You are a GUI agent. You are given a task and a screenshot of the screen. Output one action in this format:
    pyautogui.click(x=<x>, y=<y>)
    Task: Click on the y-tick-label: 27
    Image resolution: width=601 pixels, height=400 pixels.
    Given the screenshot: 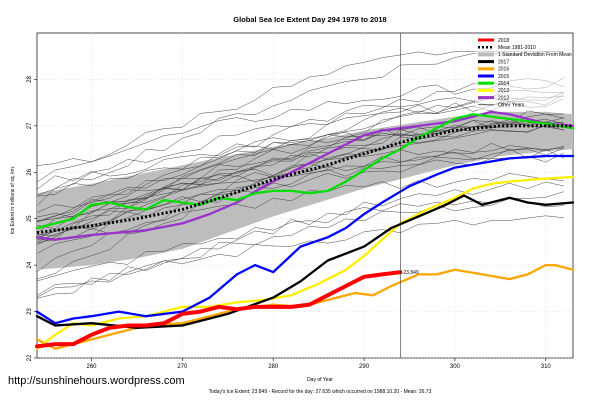 What is the action you would take?
    pyautogui.click(x=30, y=125)
    